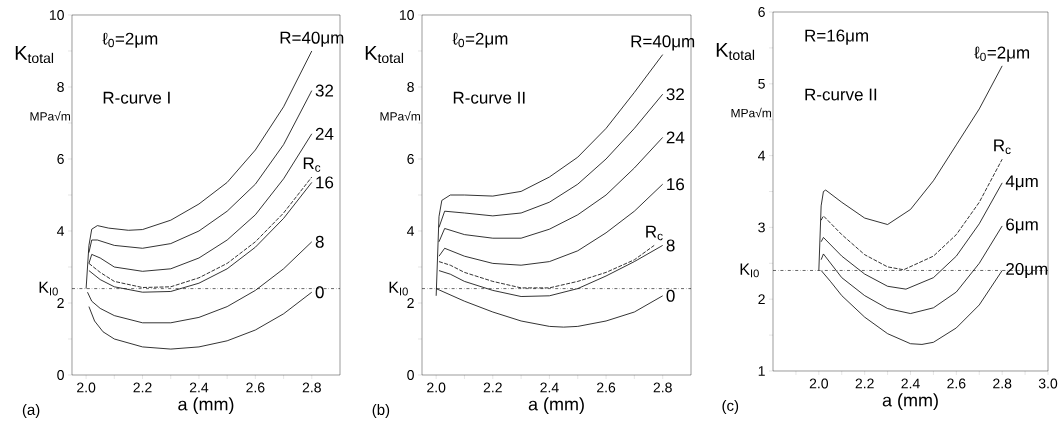 The image size is (1058, 426). Describe the element at coordinates (1027, 270) in the screenshot. I see `series-label: 20μm` at that location.